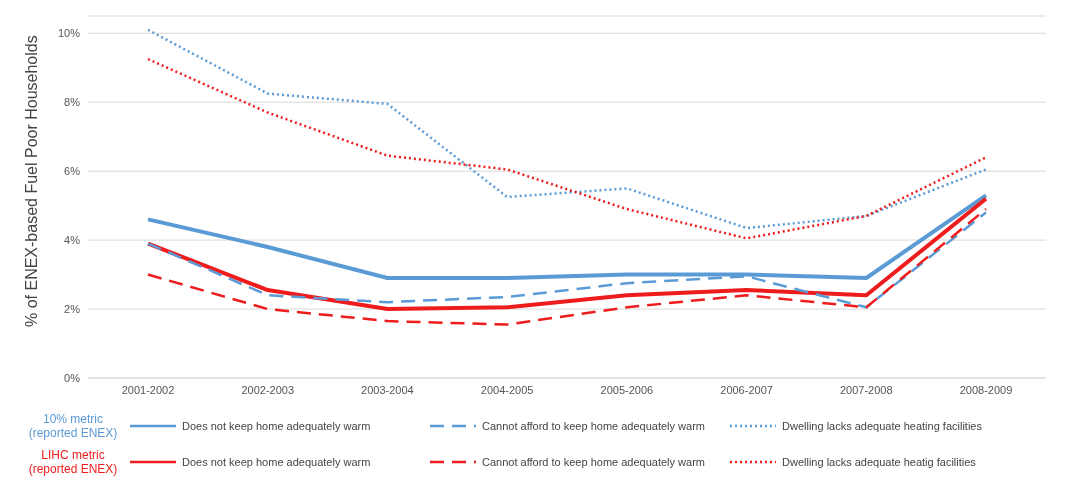 This screenshot has height=488, width=1074. What do you see at coordinates (268, 389) in the screenshot?
I see `x-tick-label: 2002-2003` at bounding box center [268, 389].